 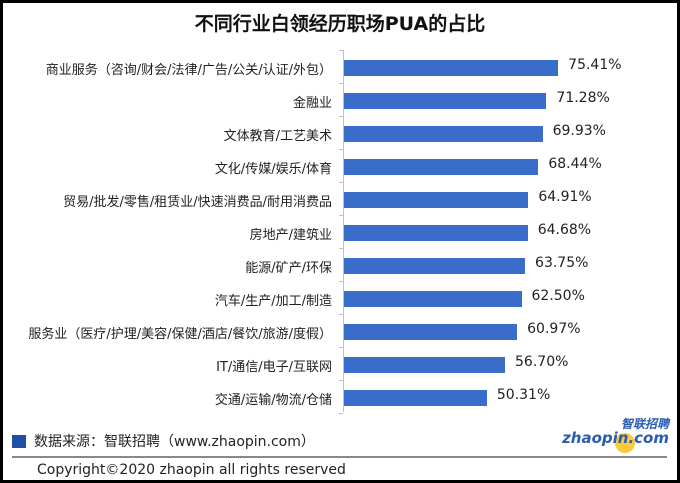 What do you see at coordinates (644, 424) in the screenshot?
I see `logo-cn-text: 智联招聘` at bounding box center [644, 424].